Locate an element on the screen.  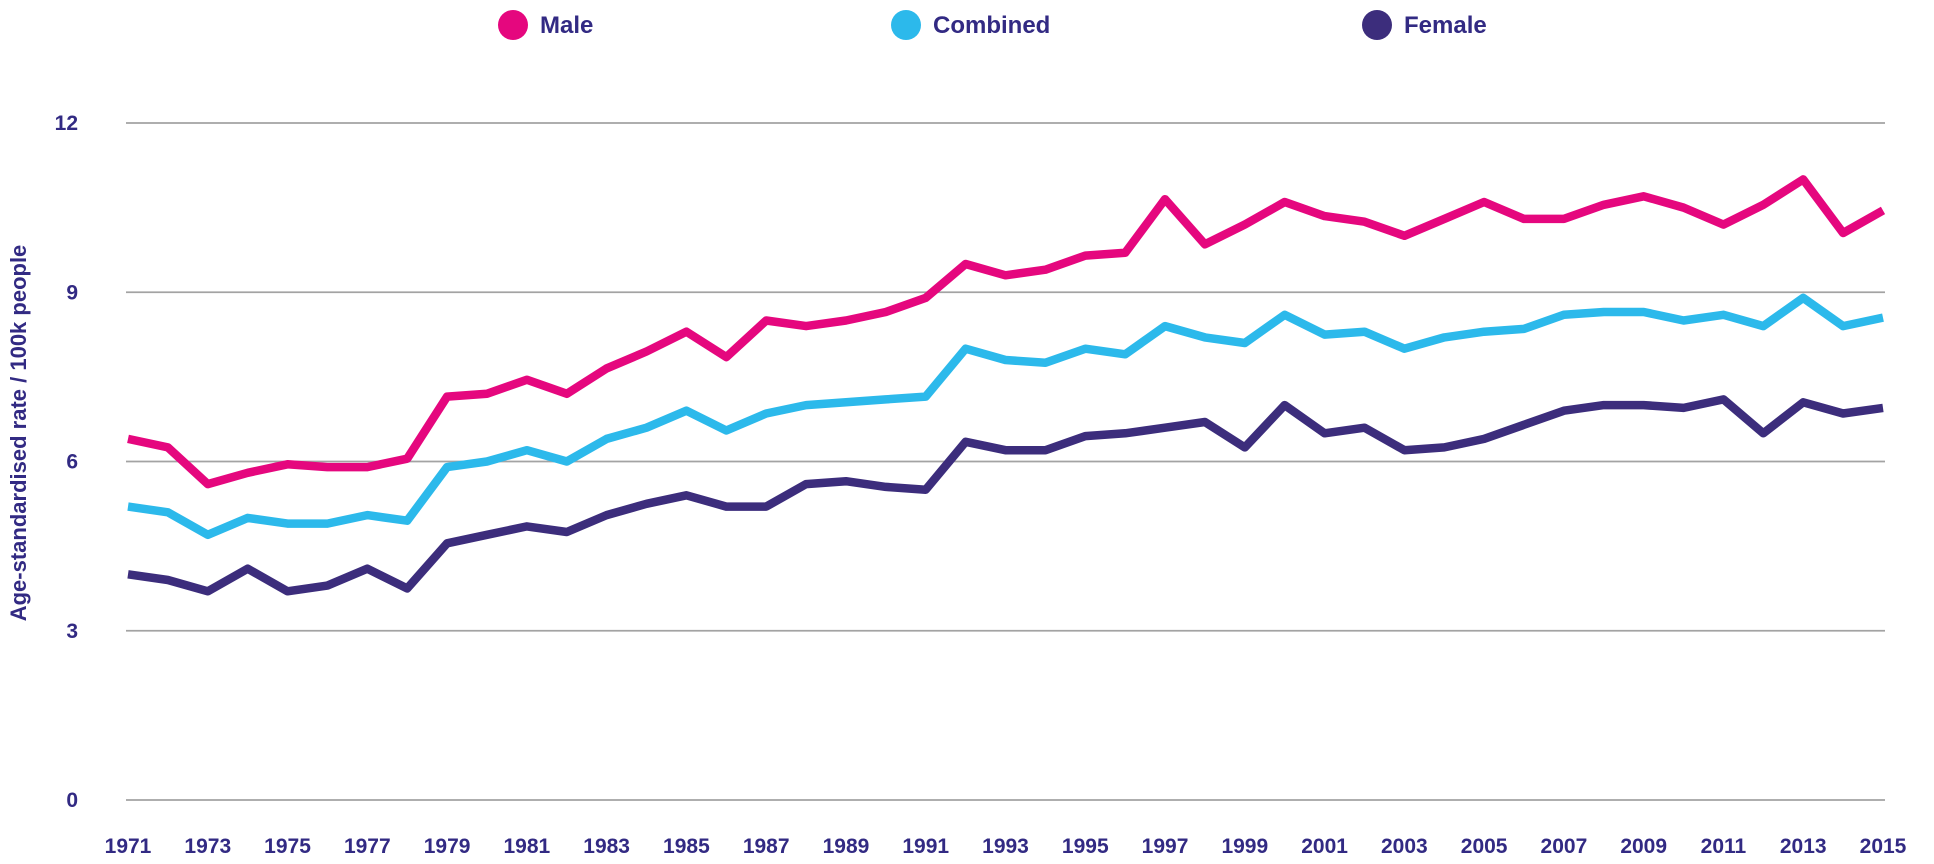
legend-item-female: Female is located at coordinates (1424, 25).